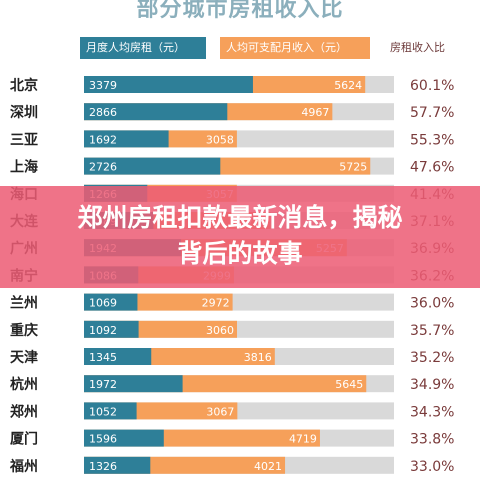 This screenshot has height=480, width=480. What do you see at coordinates (24, 357) in the screenshot?
I see `city-label: 天津` at bounding box center [24, 357].